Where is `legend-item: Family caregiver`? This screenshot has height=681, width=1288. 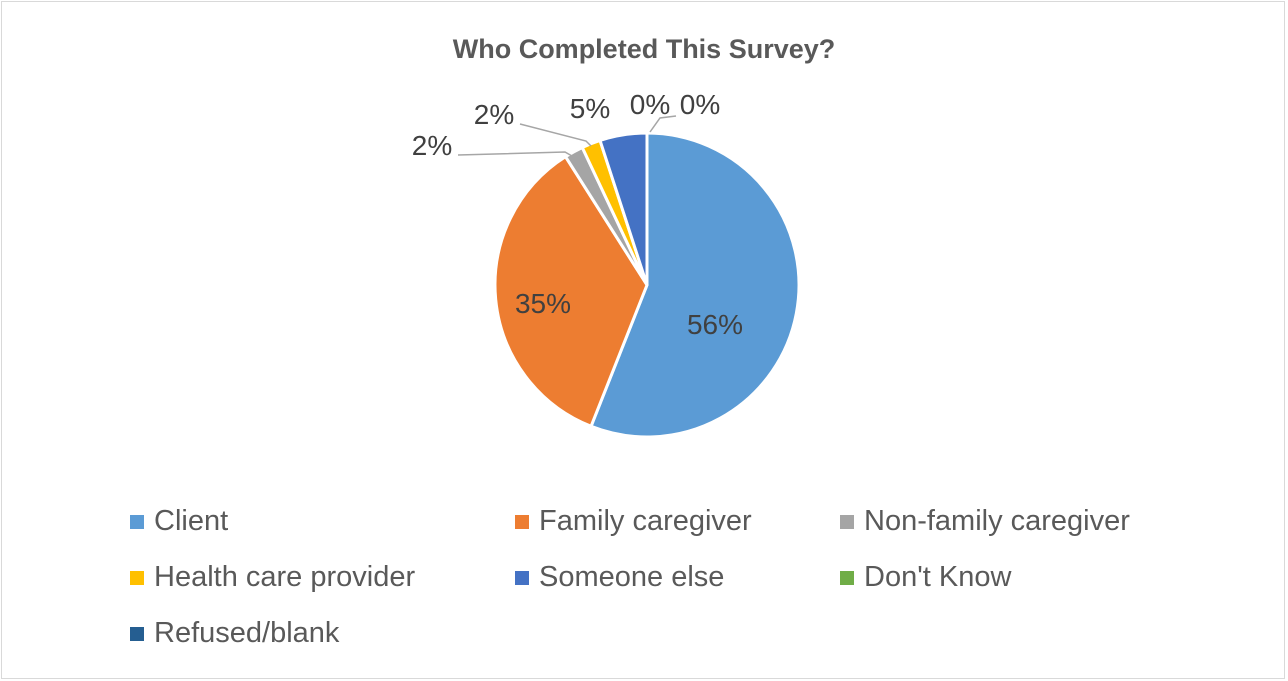 legend-item: Family caregiver is located at coordinates (633, 521).